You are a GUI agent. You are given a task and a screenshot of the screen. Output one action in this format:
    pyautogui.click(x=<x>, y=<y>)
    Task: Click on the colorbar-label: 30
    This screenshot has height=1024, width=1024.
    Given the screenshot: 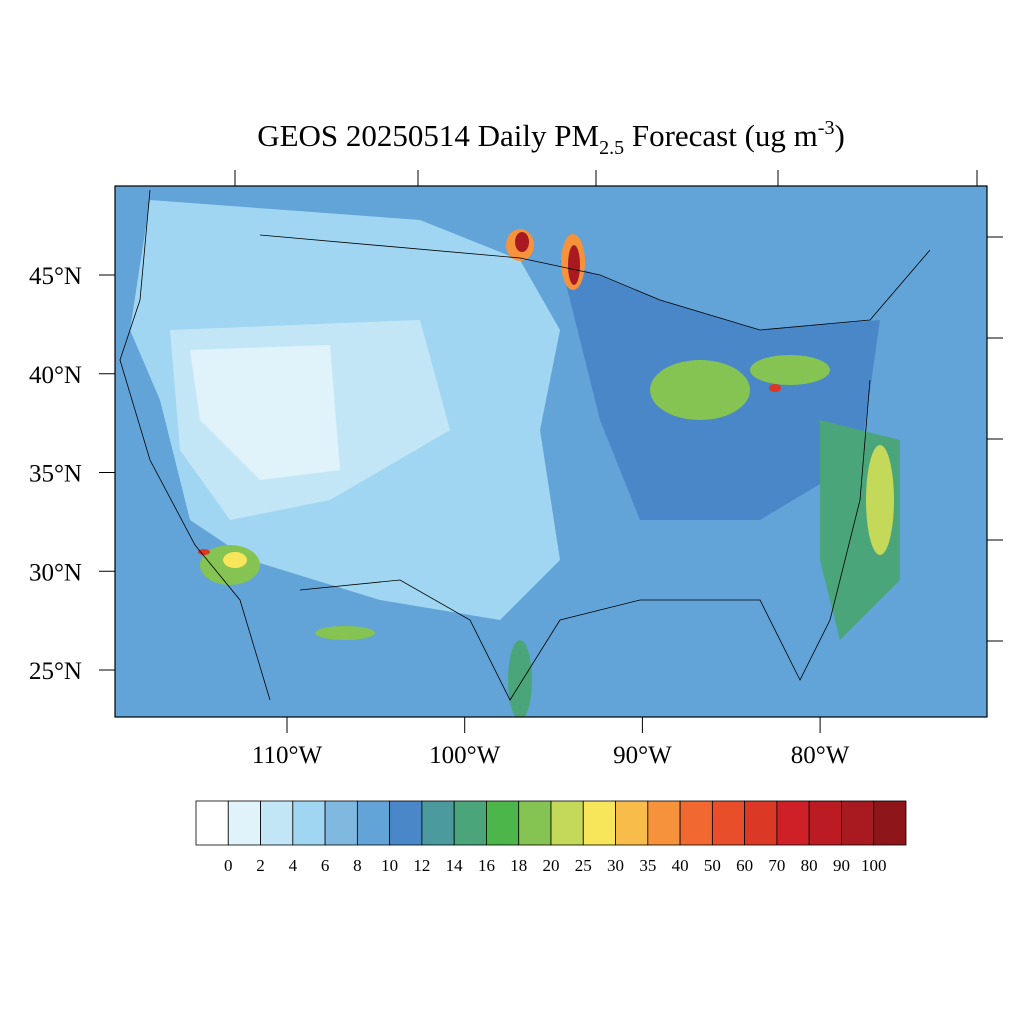 What is the action you would take?
    pyautogui.click(x=615, y=865)
    